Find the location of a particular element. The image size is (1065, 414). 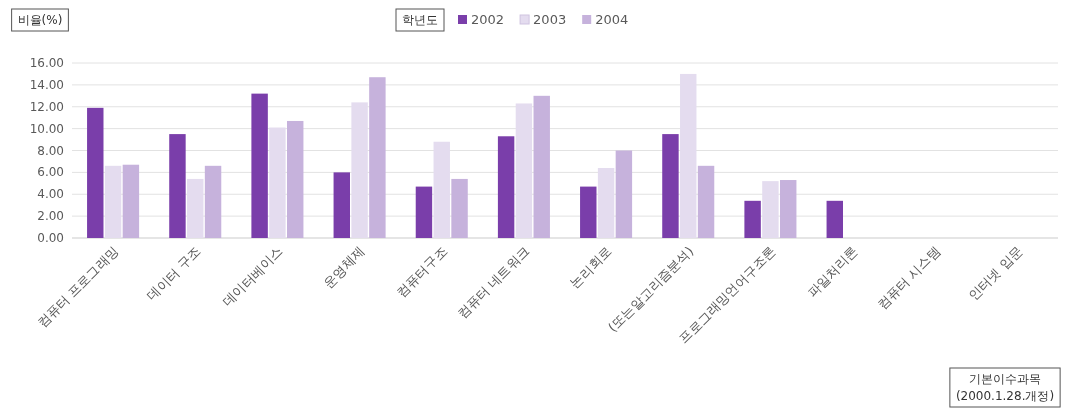

y-tick-label: 2.00 is located at coordinates (50, 216).